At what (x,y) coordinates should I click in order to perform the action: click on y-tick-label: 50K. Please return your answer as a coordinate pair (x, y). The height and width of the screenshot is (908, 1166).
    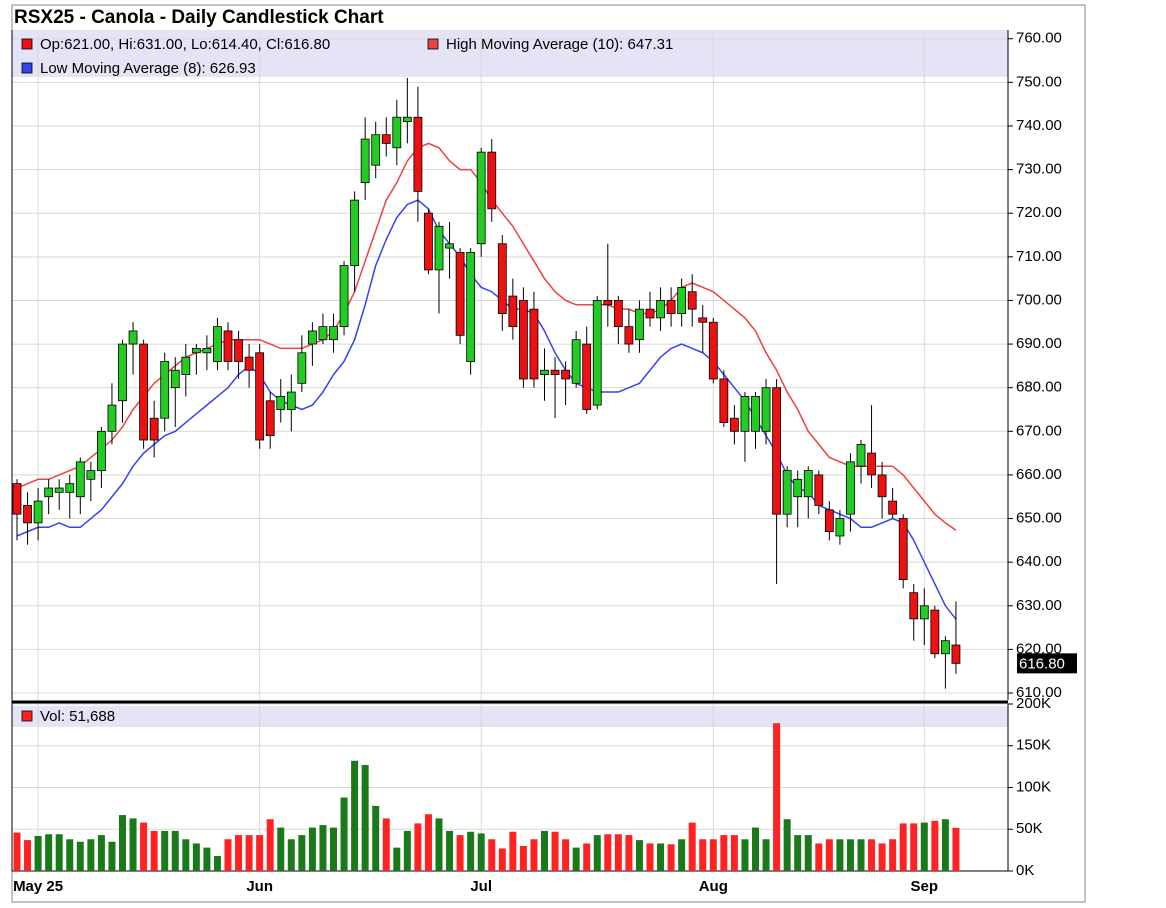
    Looking at the image, I should click on (1029, 828).